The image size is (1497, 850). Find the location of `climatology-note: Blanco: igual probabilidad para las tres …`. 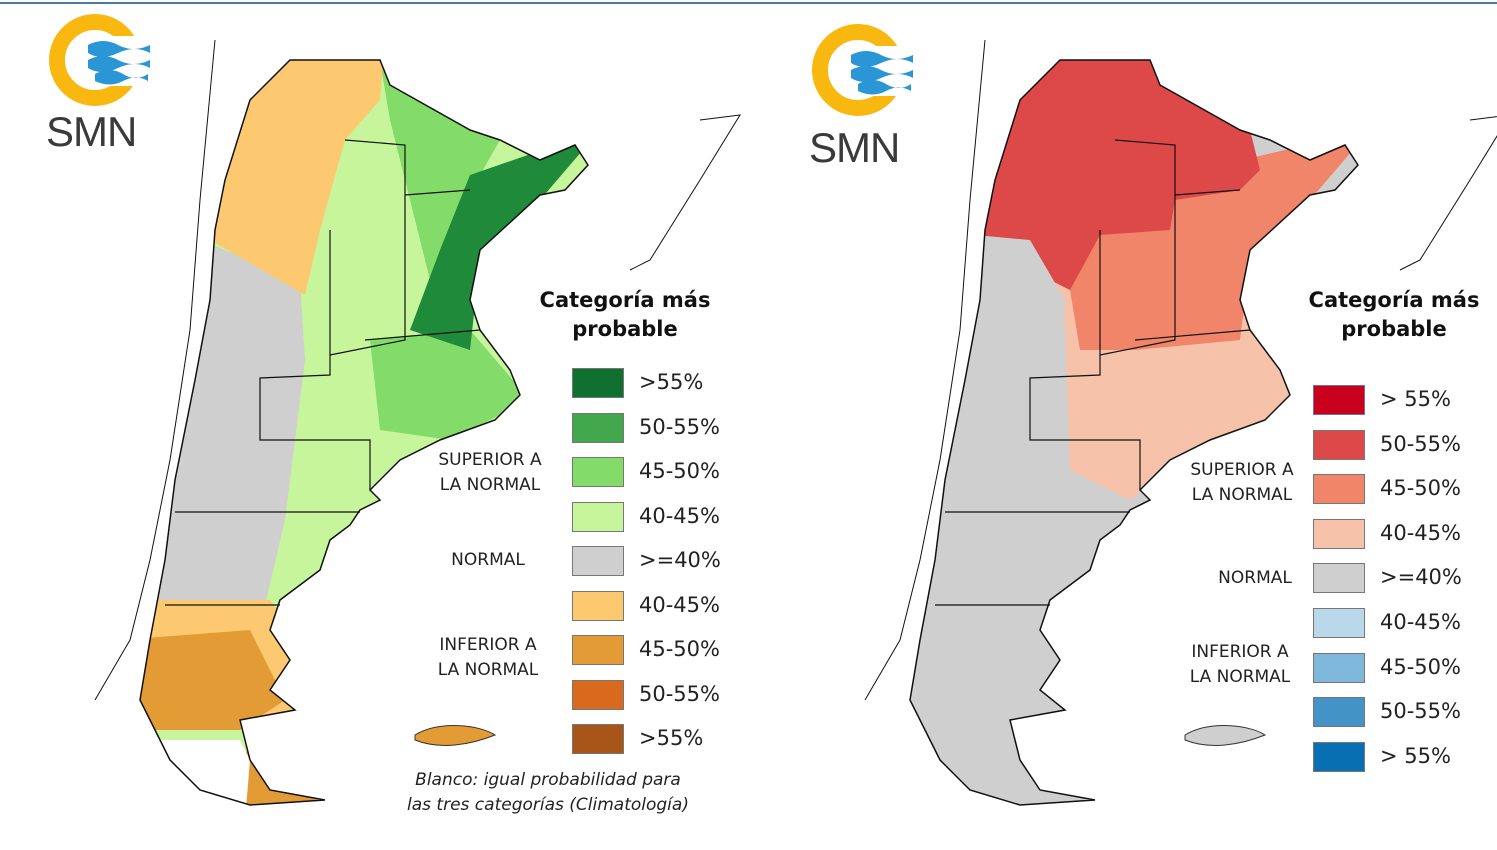

climatology-note: Blanco: igual probabilidad para las tres … is located at coordinates (548, 792).